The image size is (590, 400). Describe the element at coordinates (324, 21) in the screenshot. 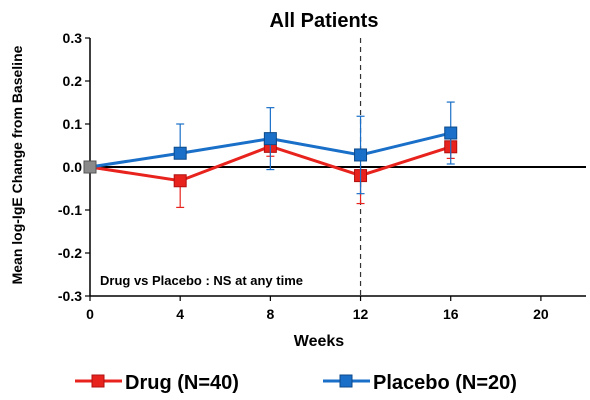

I see `chart-title: All Patients` at that location.